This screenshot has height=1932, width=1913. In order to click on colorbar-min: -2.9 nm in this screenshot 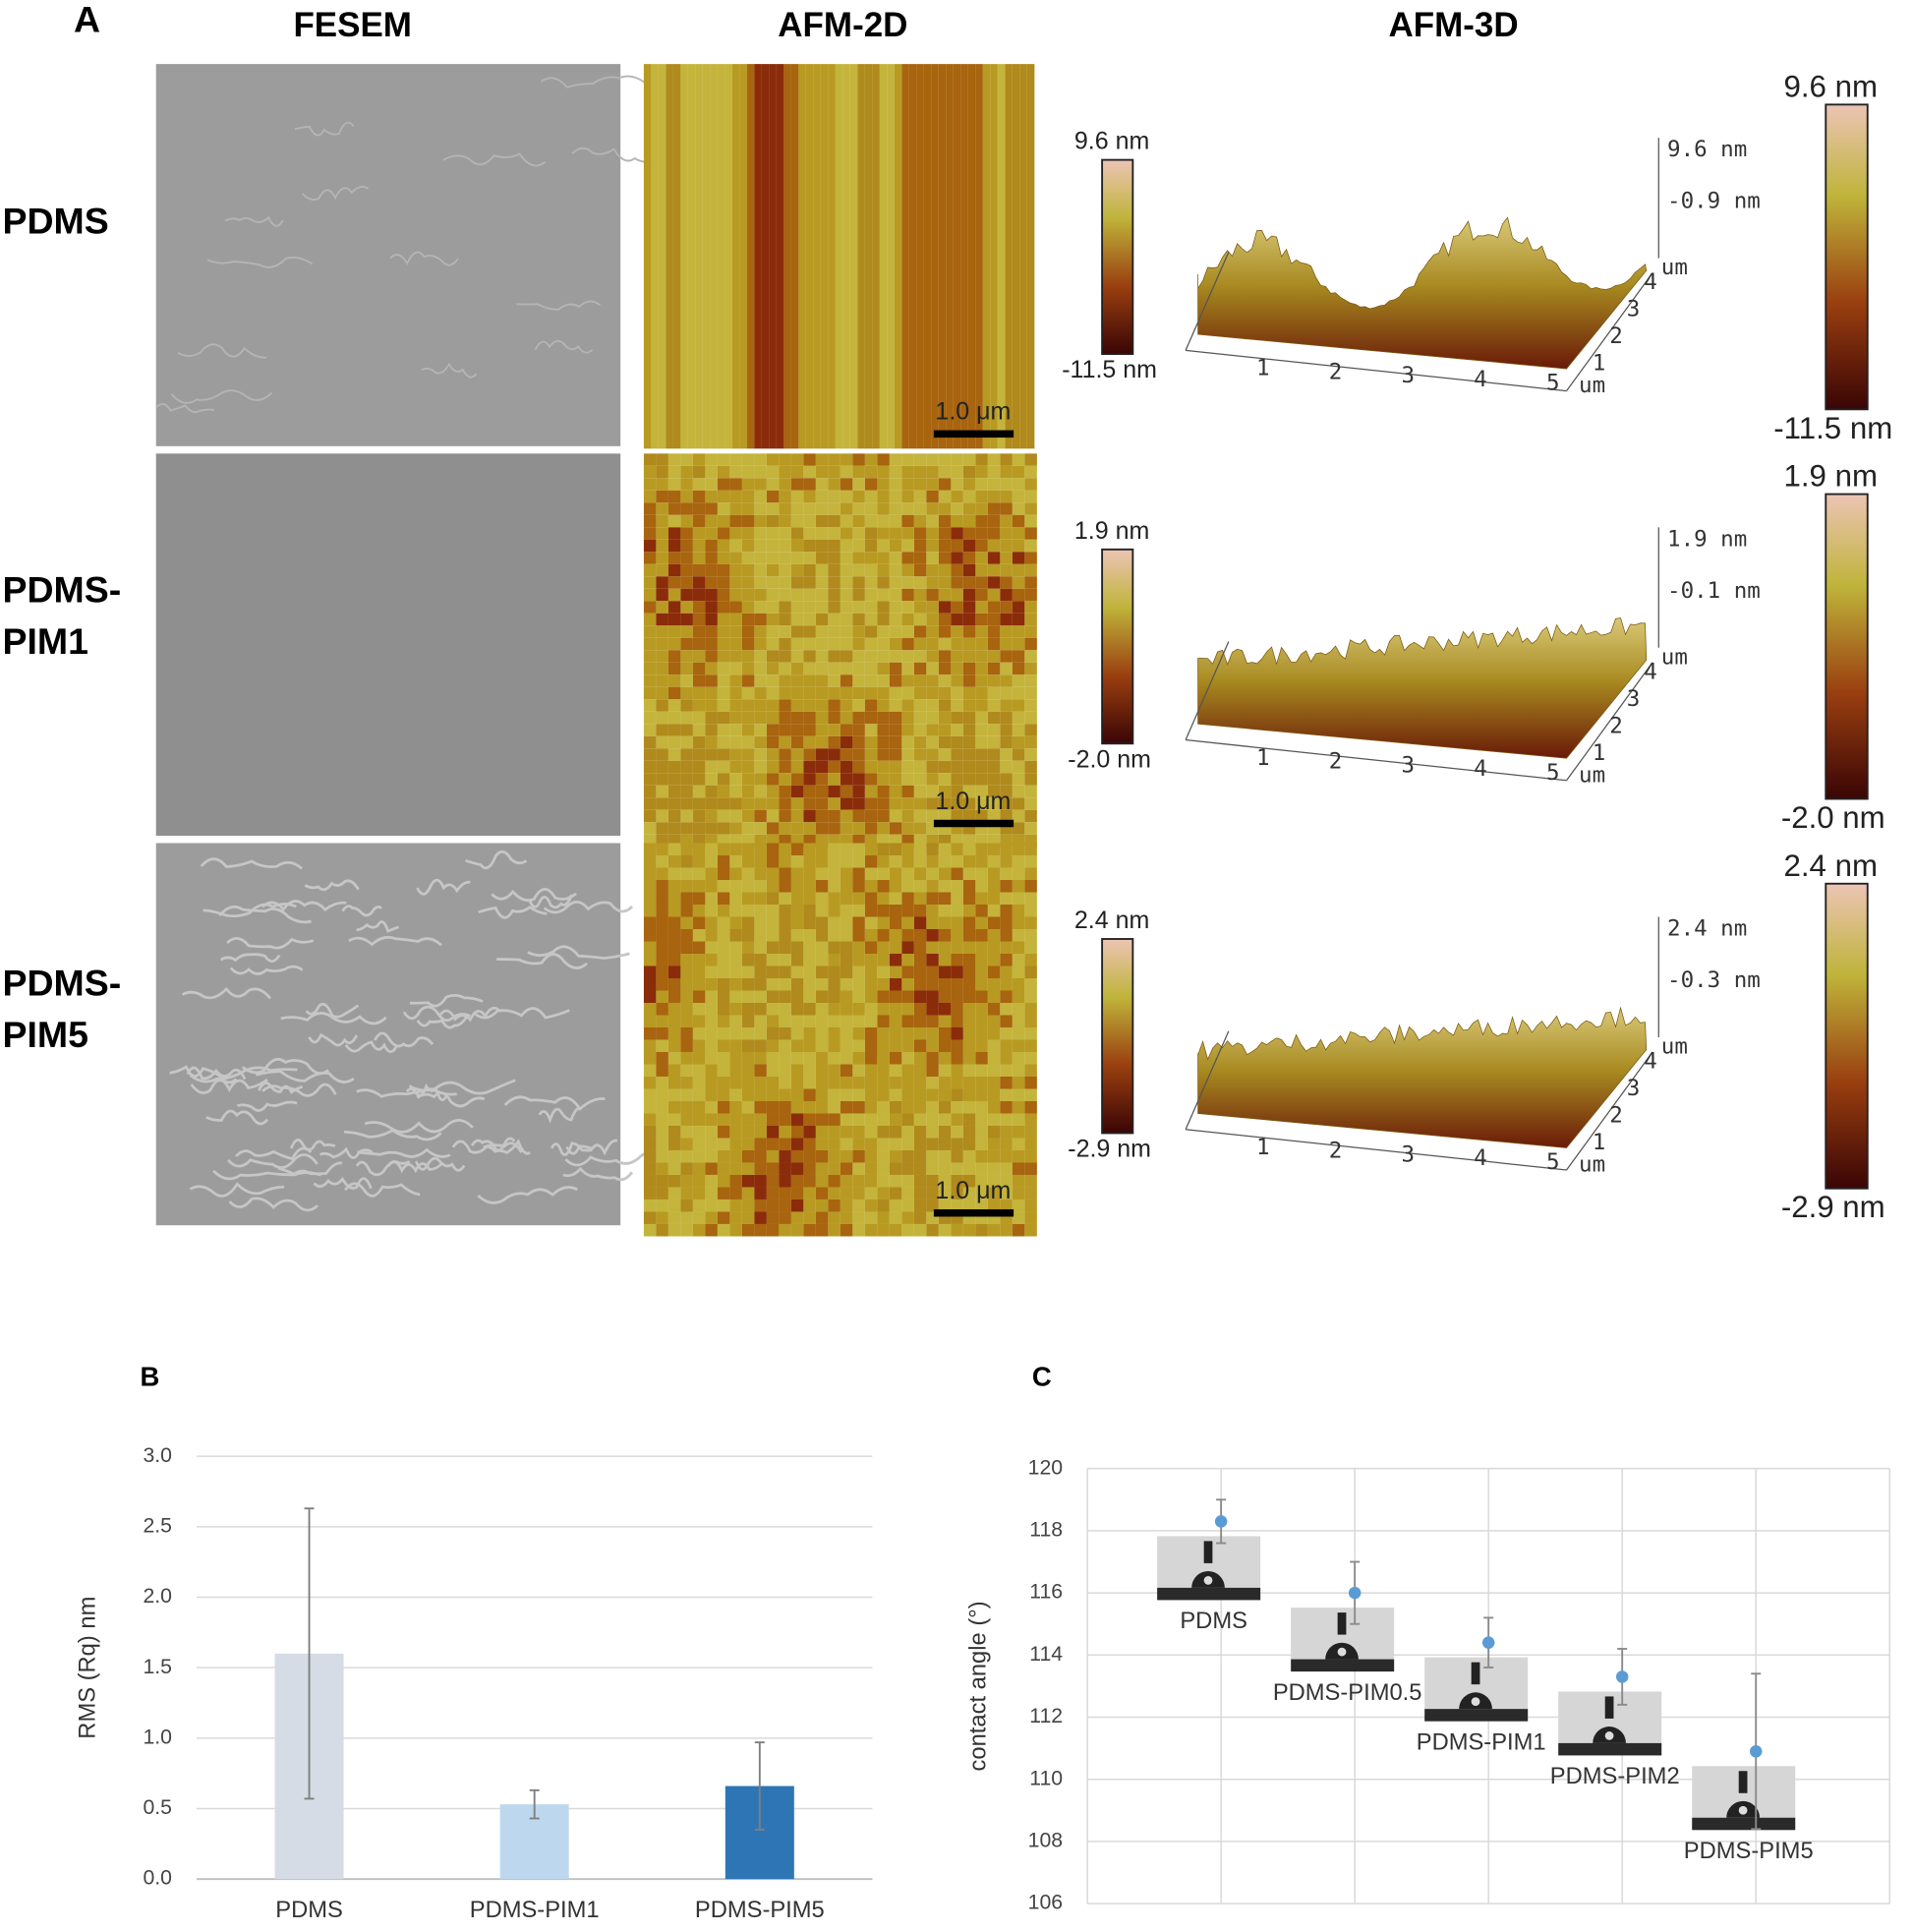, I will do `click(1833, 1207)`.